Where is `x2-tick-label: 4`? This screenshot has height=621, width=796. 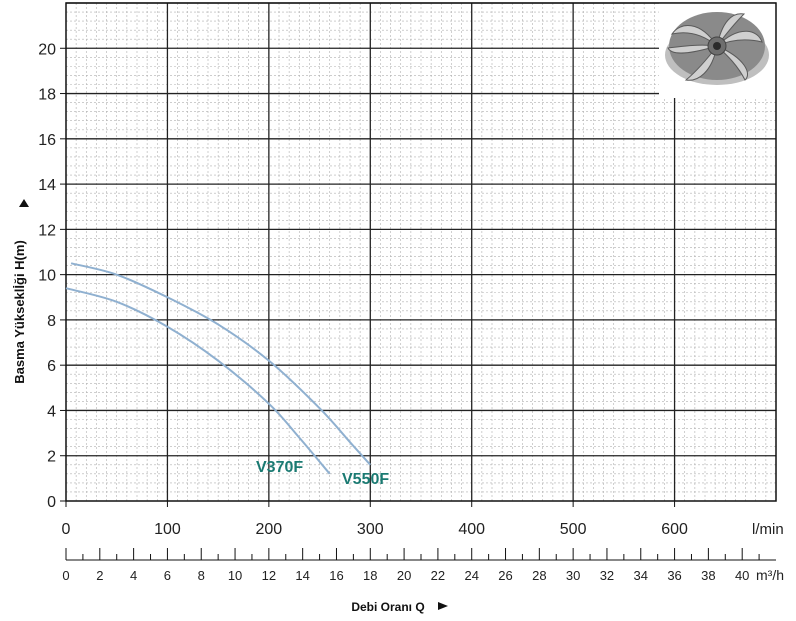 x2-tick-label: 4 is located at coordinates (133, 575).